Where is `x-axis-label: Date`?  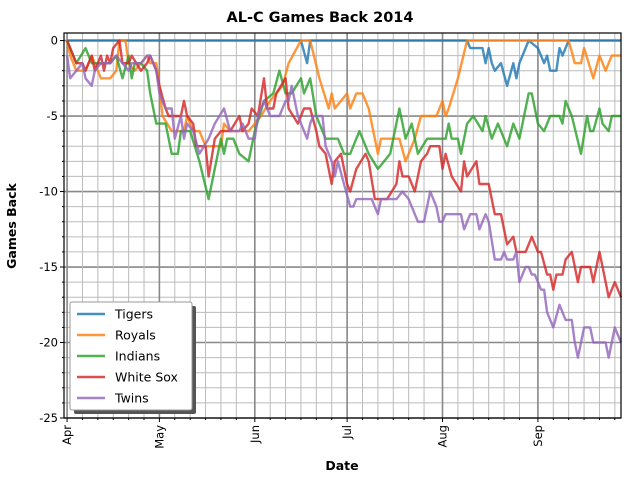
x-axis-label: Date is located at coordinates (341, 465).